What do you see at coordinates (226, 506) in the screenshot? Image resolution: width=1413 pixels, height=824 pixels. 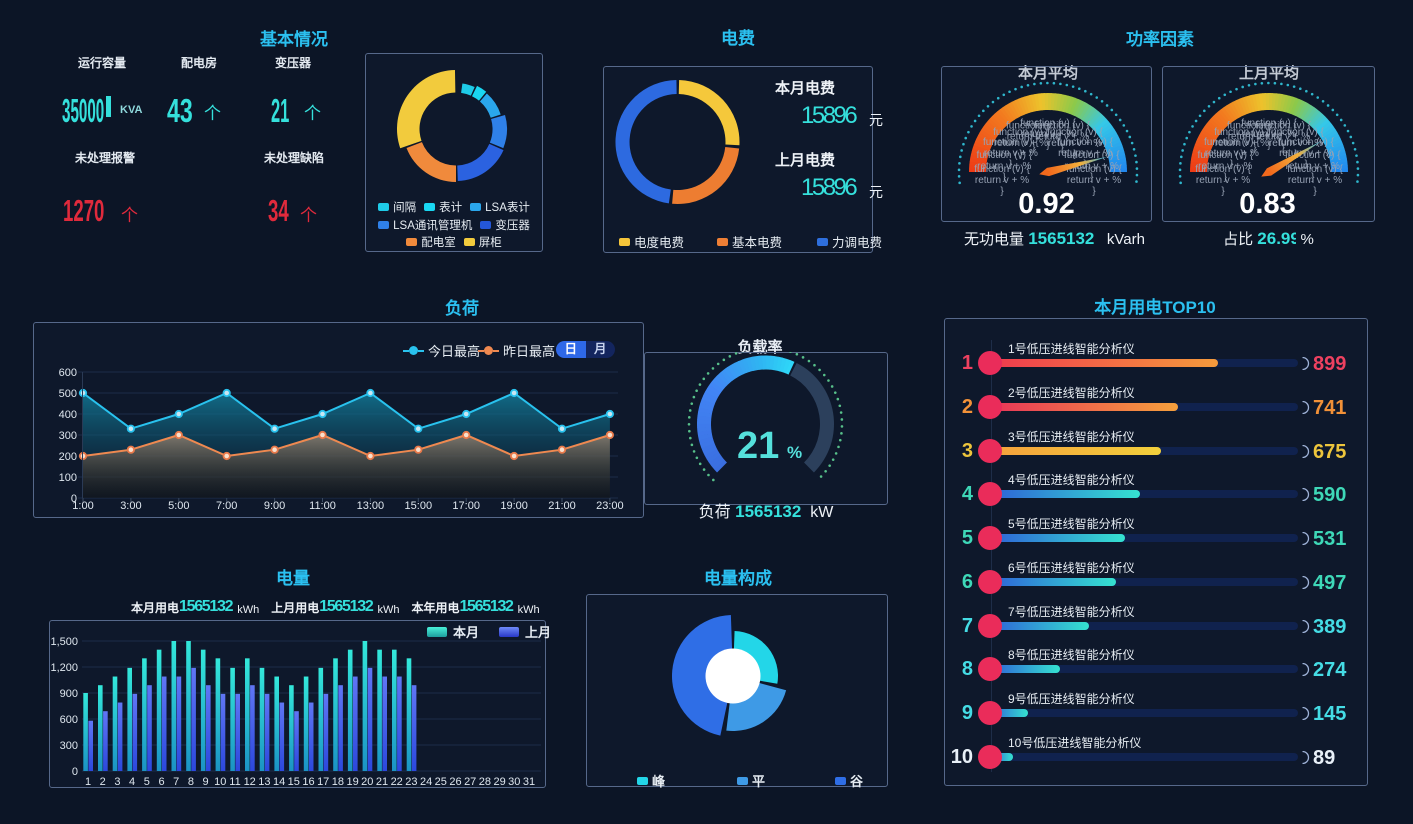 I see `svg-text: 7:00` at bounding box center [226, 506].